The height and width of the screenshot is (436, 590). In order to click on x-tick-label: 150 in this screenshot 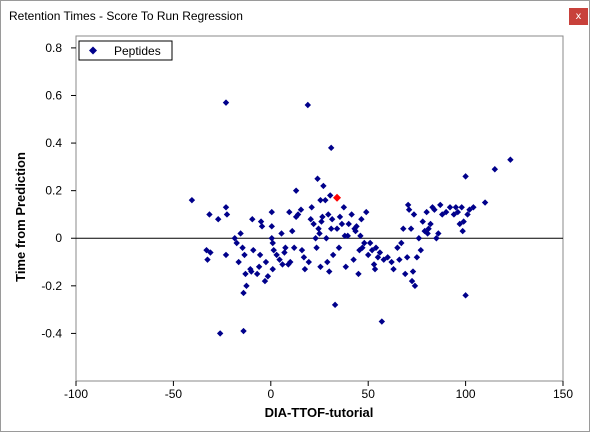, I will do `click(563, 394)`.